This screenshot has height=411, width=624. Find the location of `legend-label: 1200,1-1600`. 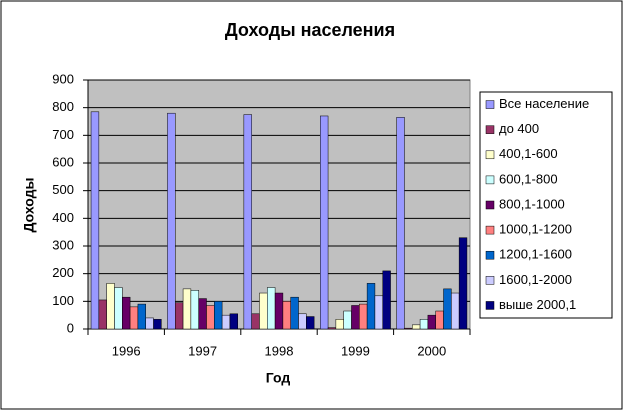

legend-label: 1200,1-1600 is located at coordinates (535, 254).